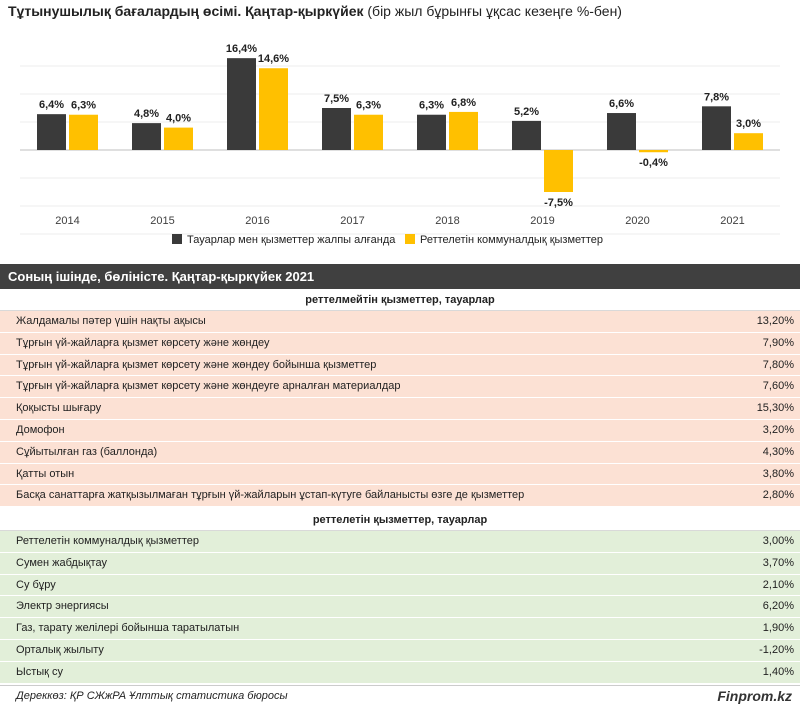 The height and width of the screenshot is (707, 800). Describe the element at coordinates (778, 584) in the screenshot. I see `row-value: 2,10%` at that location.